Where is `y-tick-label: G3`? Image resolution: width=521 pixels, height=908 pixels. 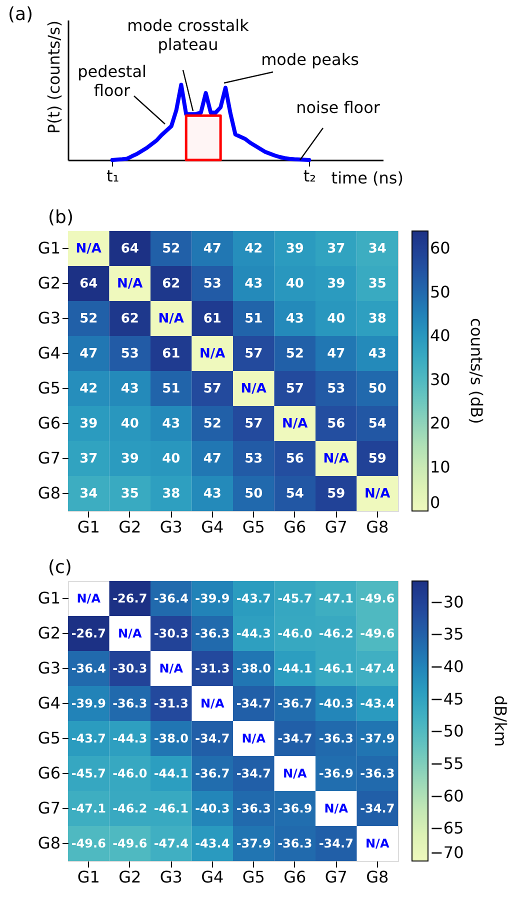 y-tick-label: G3 is located at coordinates (49, 318).